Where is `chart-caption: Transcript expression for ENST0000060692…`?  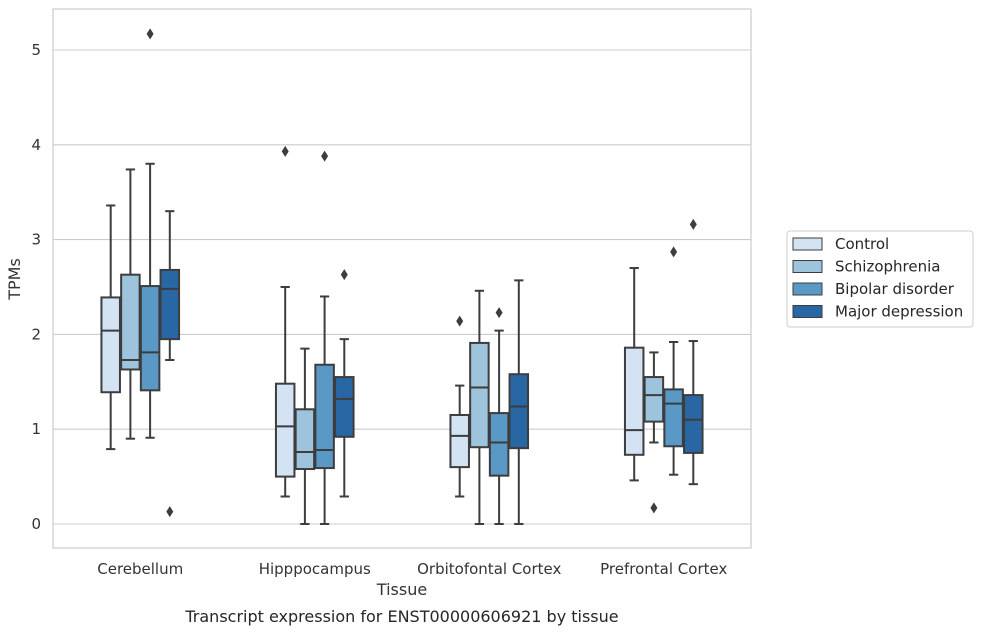 chart-caption: Transcript expression for ENST0000060692… is located at coordinates (401, 616).